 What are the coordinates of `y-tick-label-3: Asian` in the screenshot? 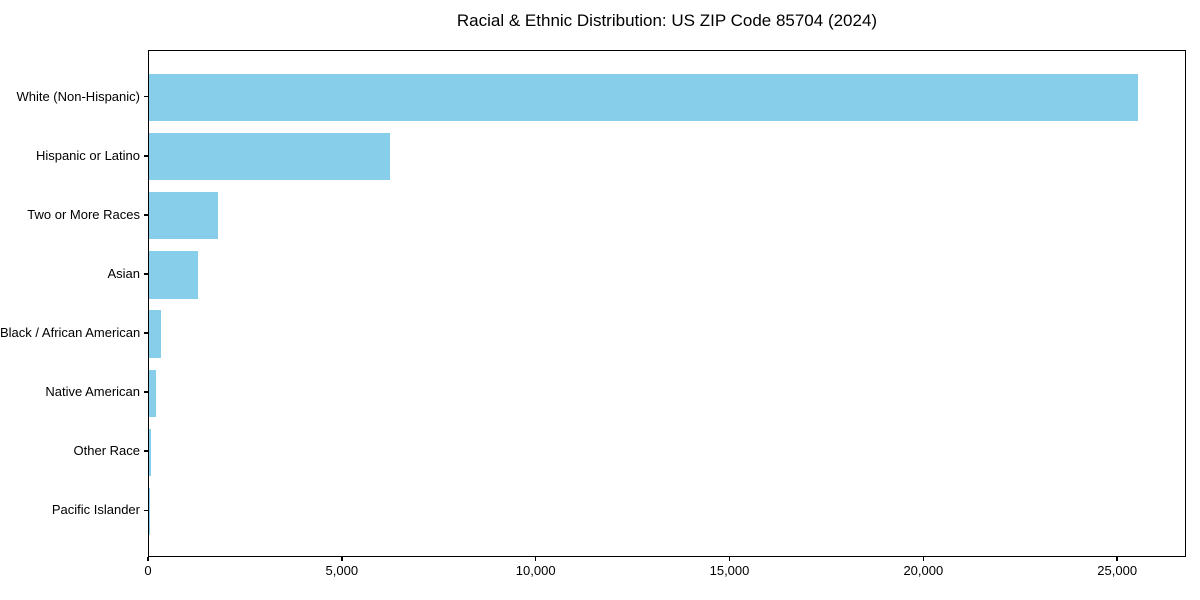 It's located at (123, 273).